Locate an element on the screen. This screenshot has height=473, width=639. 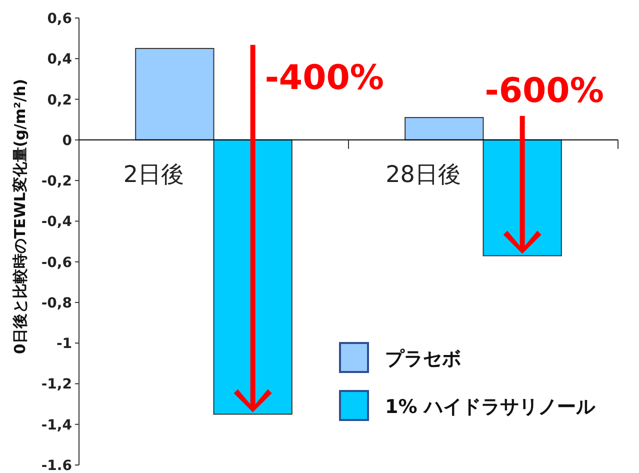
y-tick-label: -1.6 is located at coordinates (56, 465).